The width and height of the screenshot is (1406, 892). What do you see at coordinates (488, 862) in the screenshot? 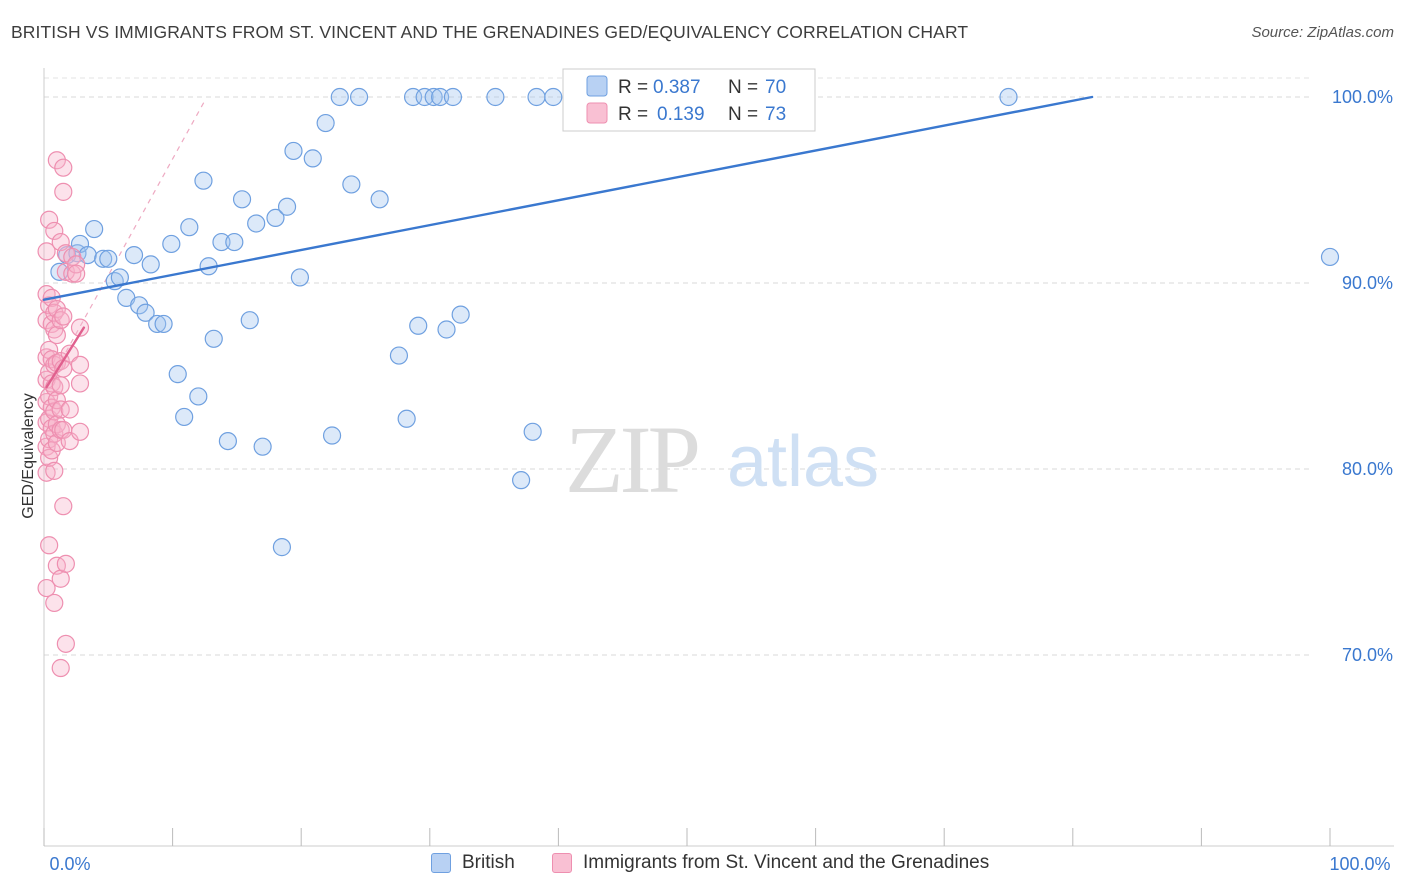
I see `legend-label-british: British` at bounding box center [488, 862].